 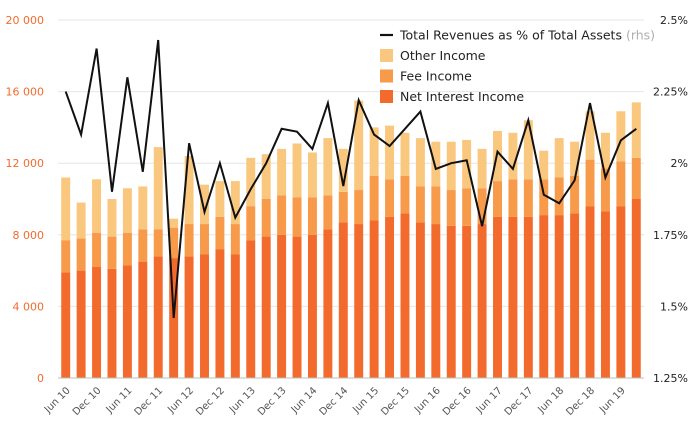 What do you see at coordinates (25, 92) in the screenshot?
I see `left-axis-tick-label: 16 000` at bounding box center [25, 92].